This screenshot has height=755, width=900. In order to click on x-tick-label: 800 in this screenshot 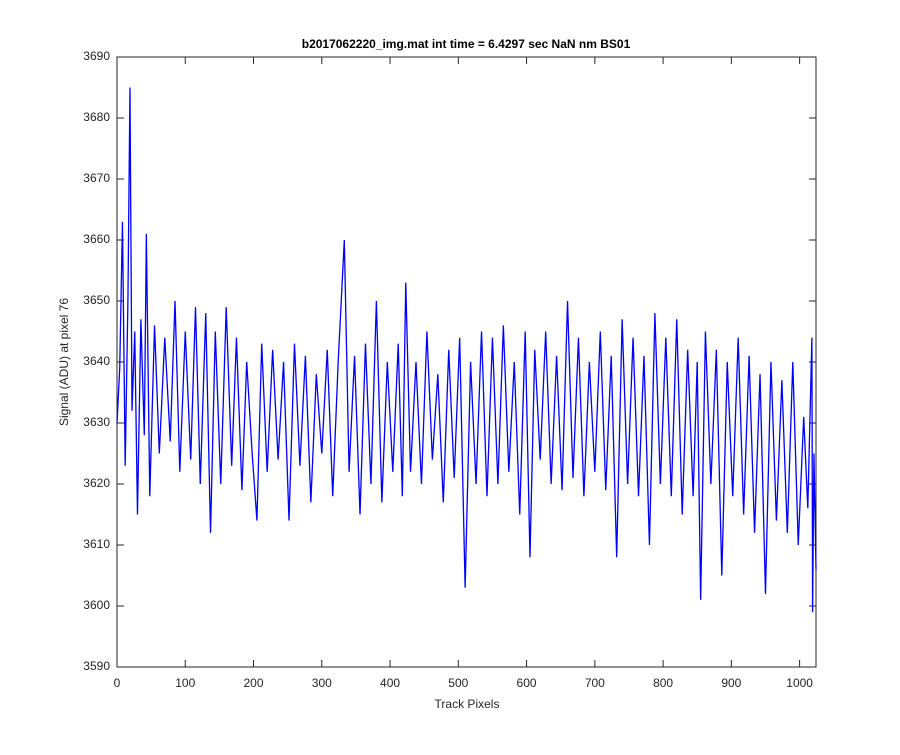, I will do `click(663, 683)`.